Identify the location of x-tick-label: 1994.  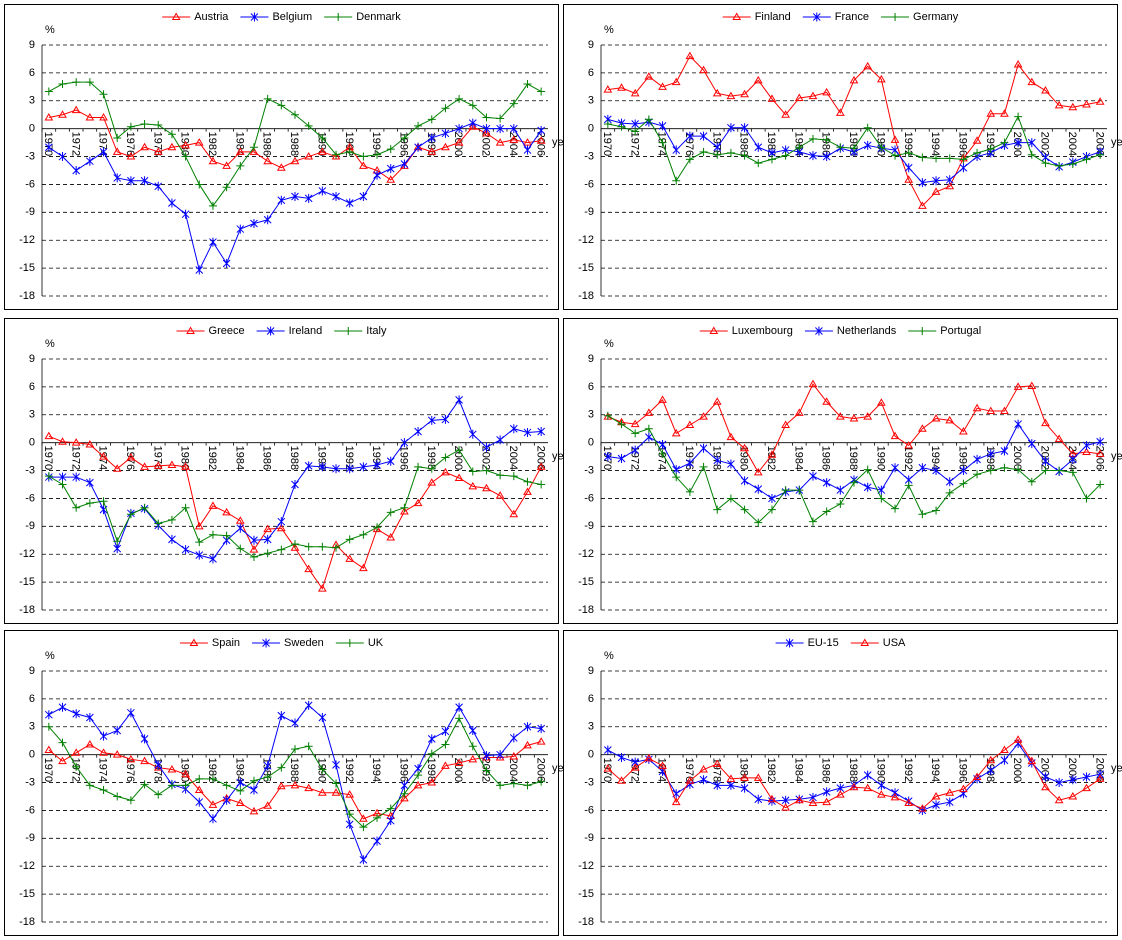
(935, 458).